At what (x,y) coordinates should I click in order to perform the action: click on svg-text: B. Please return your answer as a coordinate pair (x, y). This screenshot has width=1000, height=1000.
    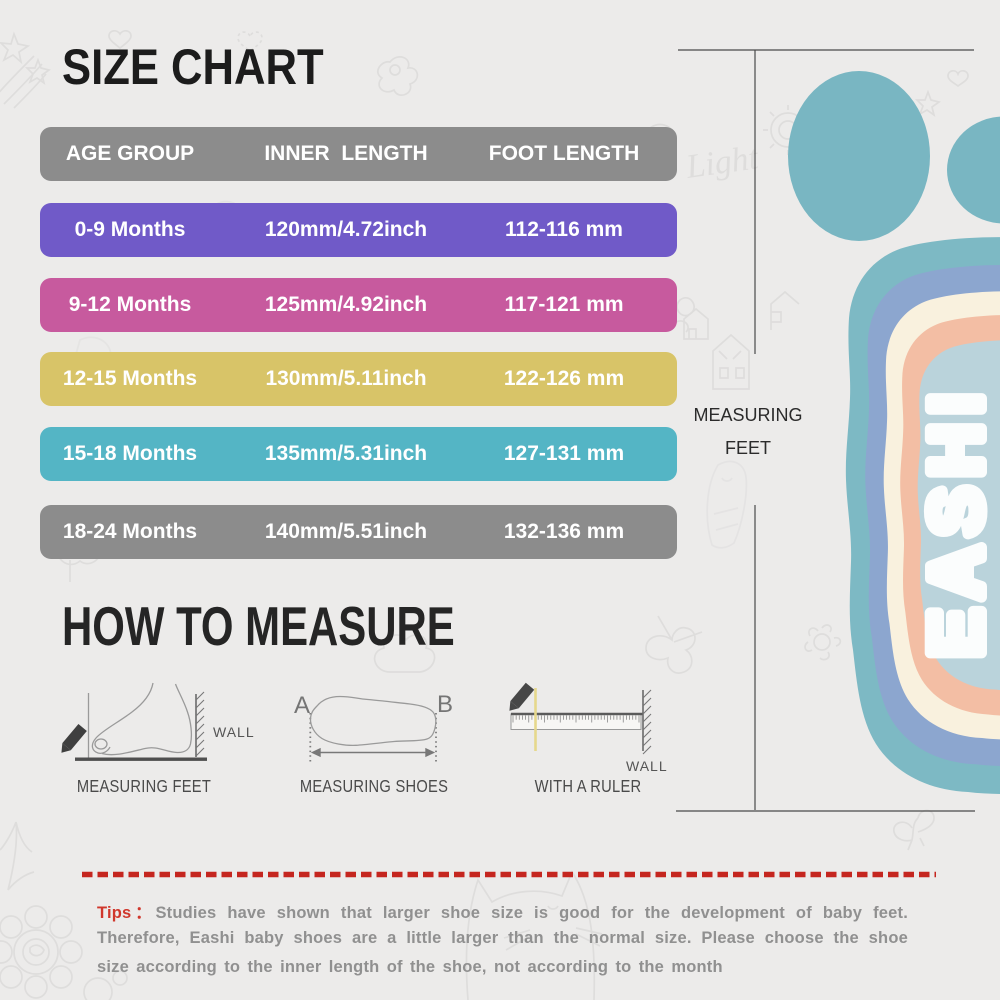
    Looking at the image, I should click on (445, 704).